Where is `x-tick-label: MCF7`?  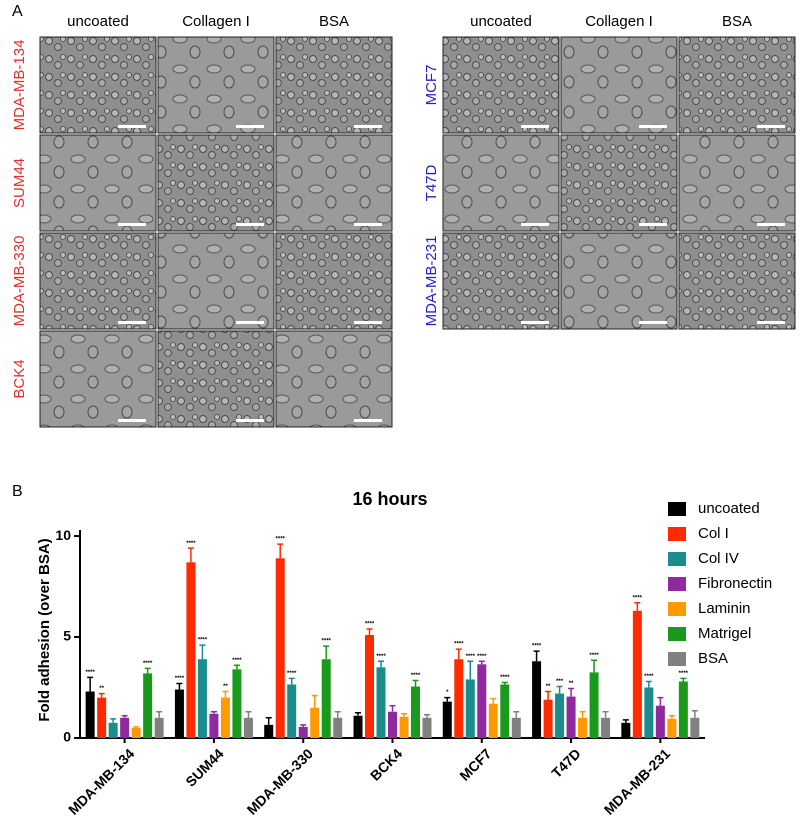 x-tick-label: MCF7 is located at coordinates (475, 764).